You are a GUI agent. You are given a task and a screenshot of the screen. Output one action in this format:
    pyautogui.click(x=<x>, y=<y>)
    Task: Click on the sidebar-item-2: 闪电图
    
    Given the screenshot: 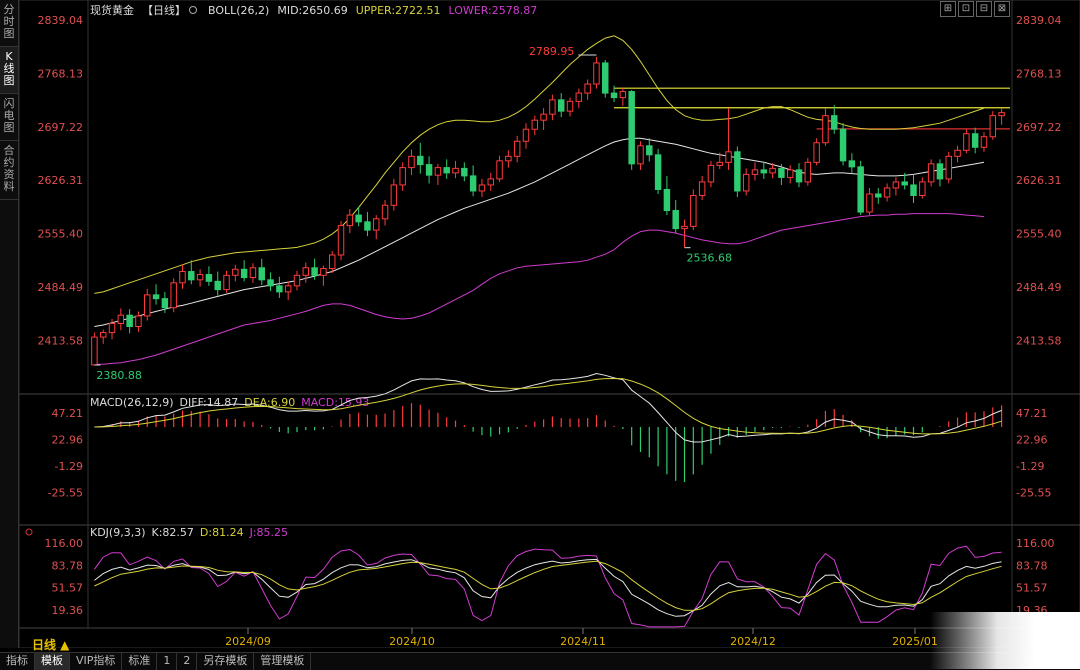 What is the action you would take?
    pyautogui.click(x=9, y=117)
    